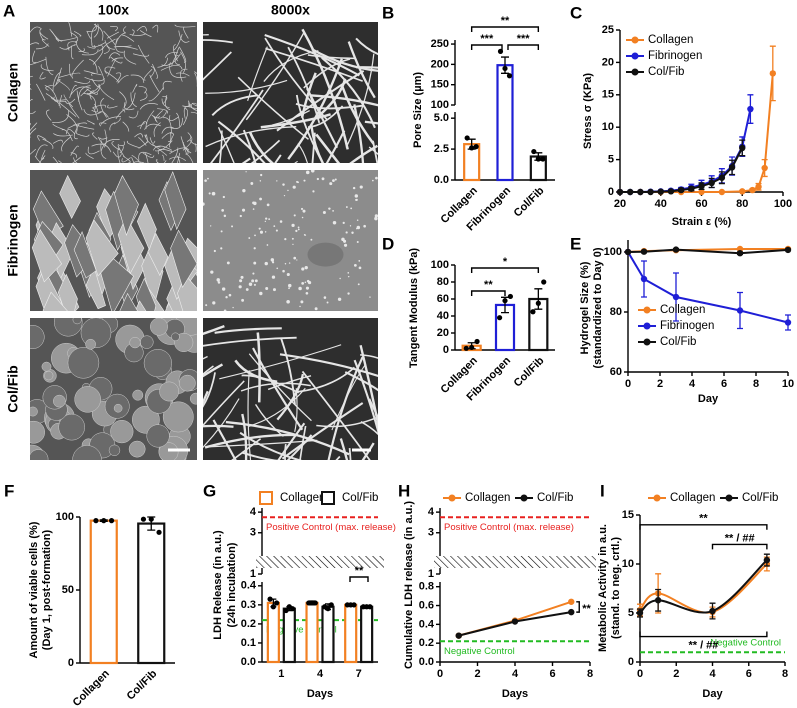  Describe the element at coordinates (446, 350) in the screenshot. I see `y-tick-label: 0` at that location.